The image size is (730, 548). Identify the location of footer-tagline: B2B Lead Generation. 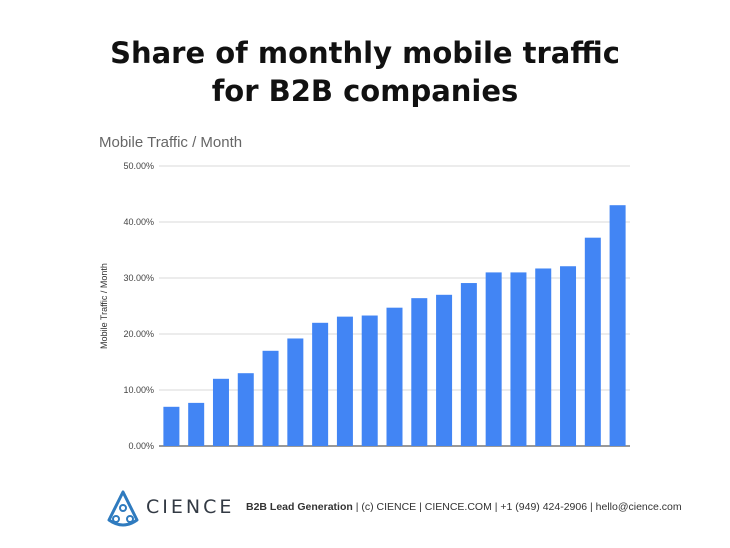
(299, 507).